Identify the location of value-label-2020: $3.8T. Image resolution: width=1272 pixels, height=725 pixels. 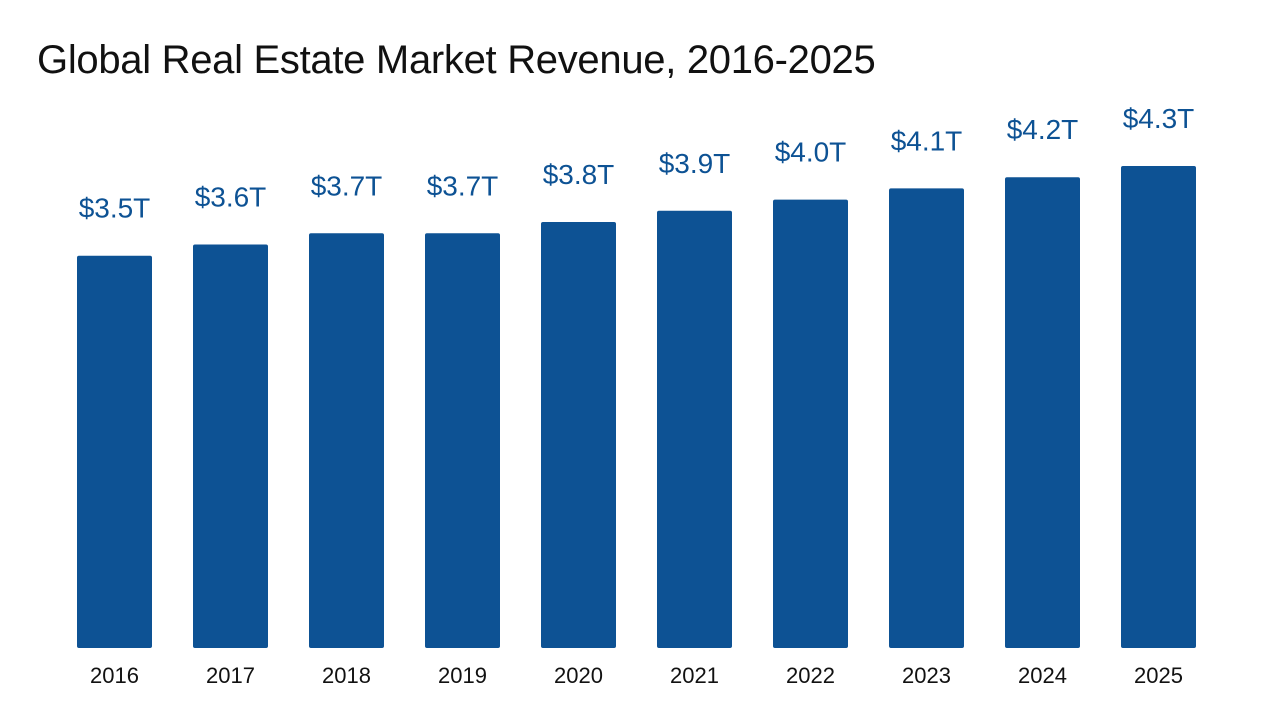
(579, 174).